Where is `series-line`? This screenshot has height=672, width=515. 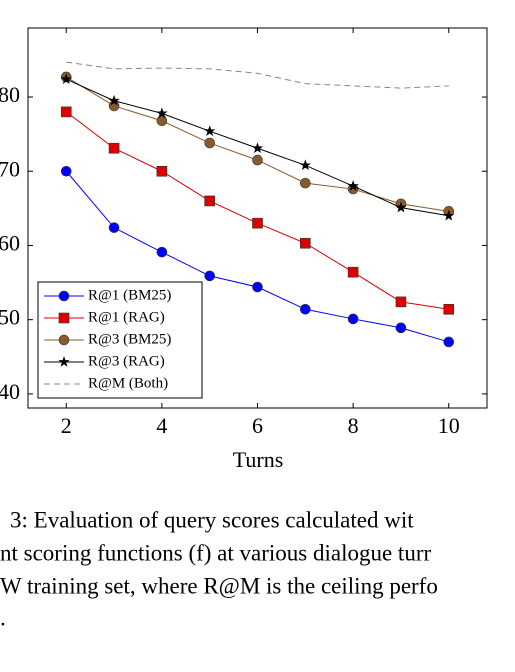
series-line is located at coordinates (257, 75).